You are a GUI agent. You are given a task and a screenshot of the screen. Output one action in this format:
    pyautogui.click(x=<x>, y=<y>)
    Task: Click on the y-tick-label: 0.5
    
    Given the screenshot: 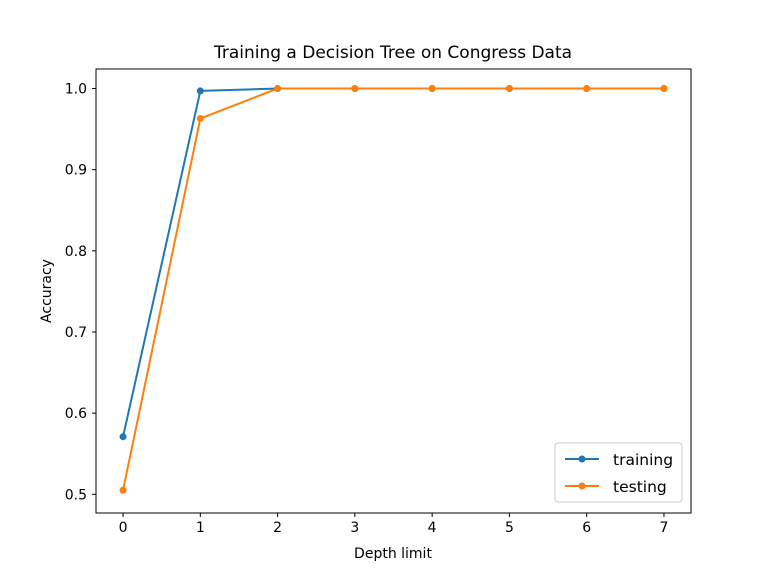 What is the action you would take?
    pyautogui.click(x=76, y=495)
    